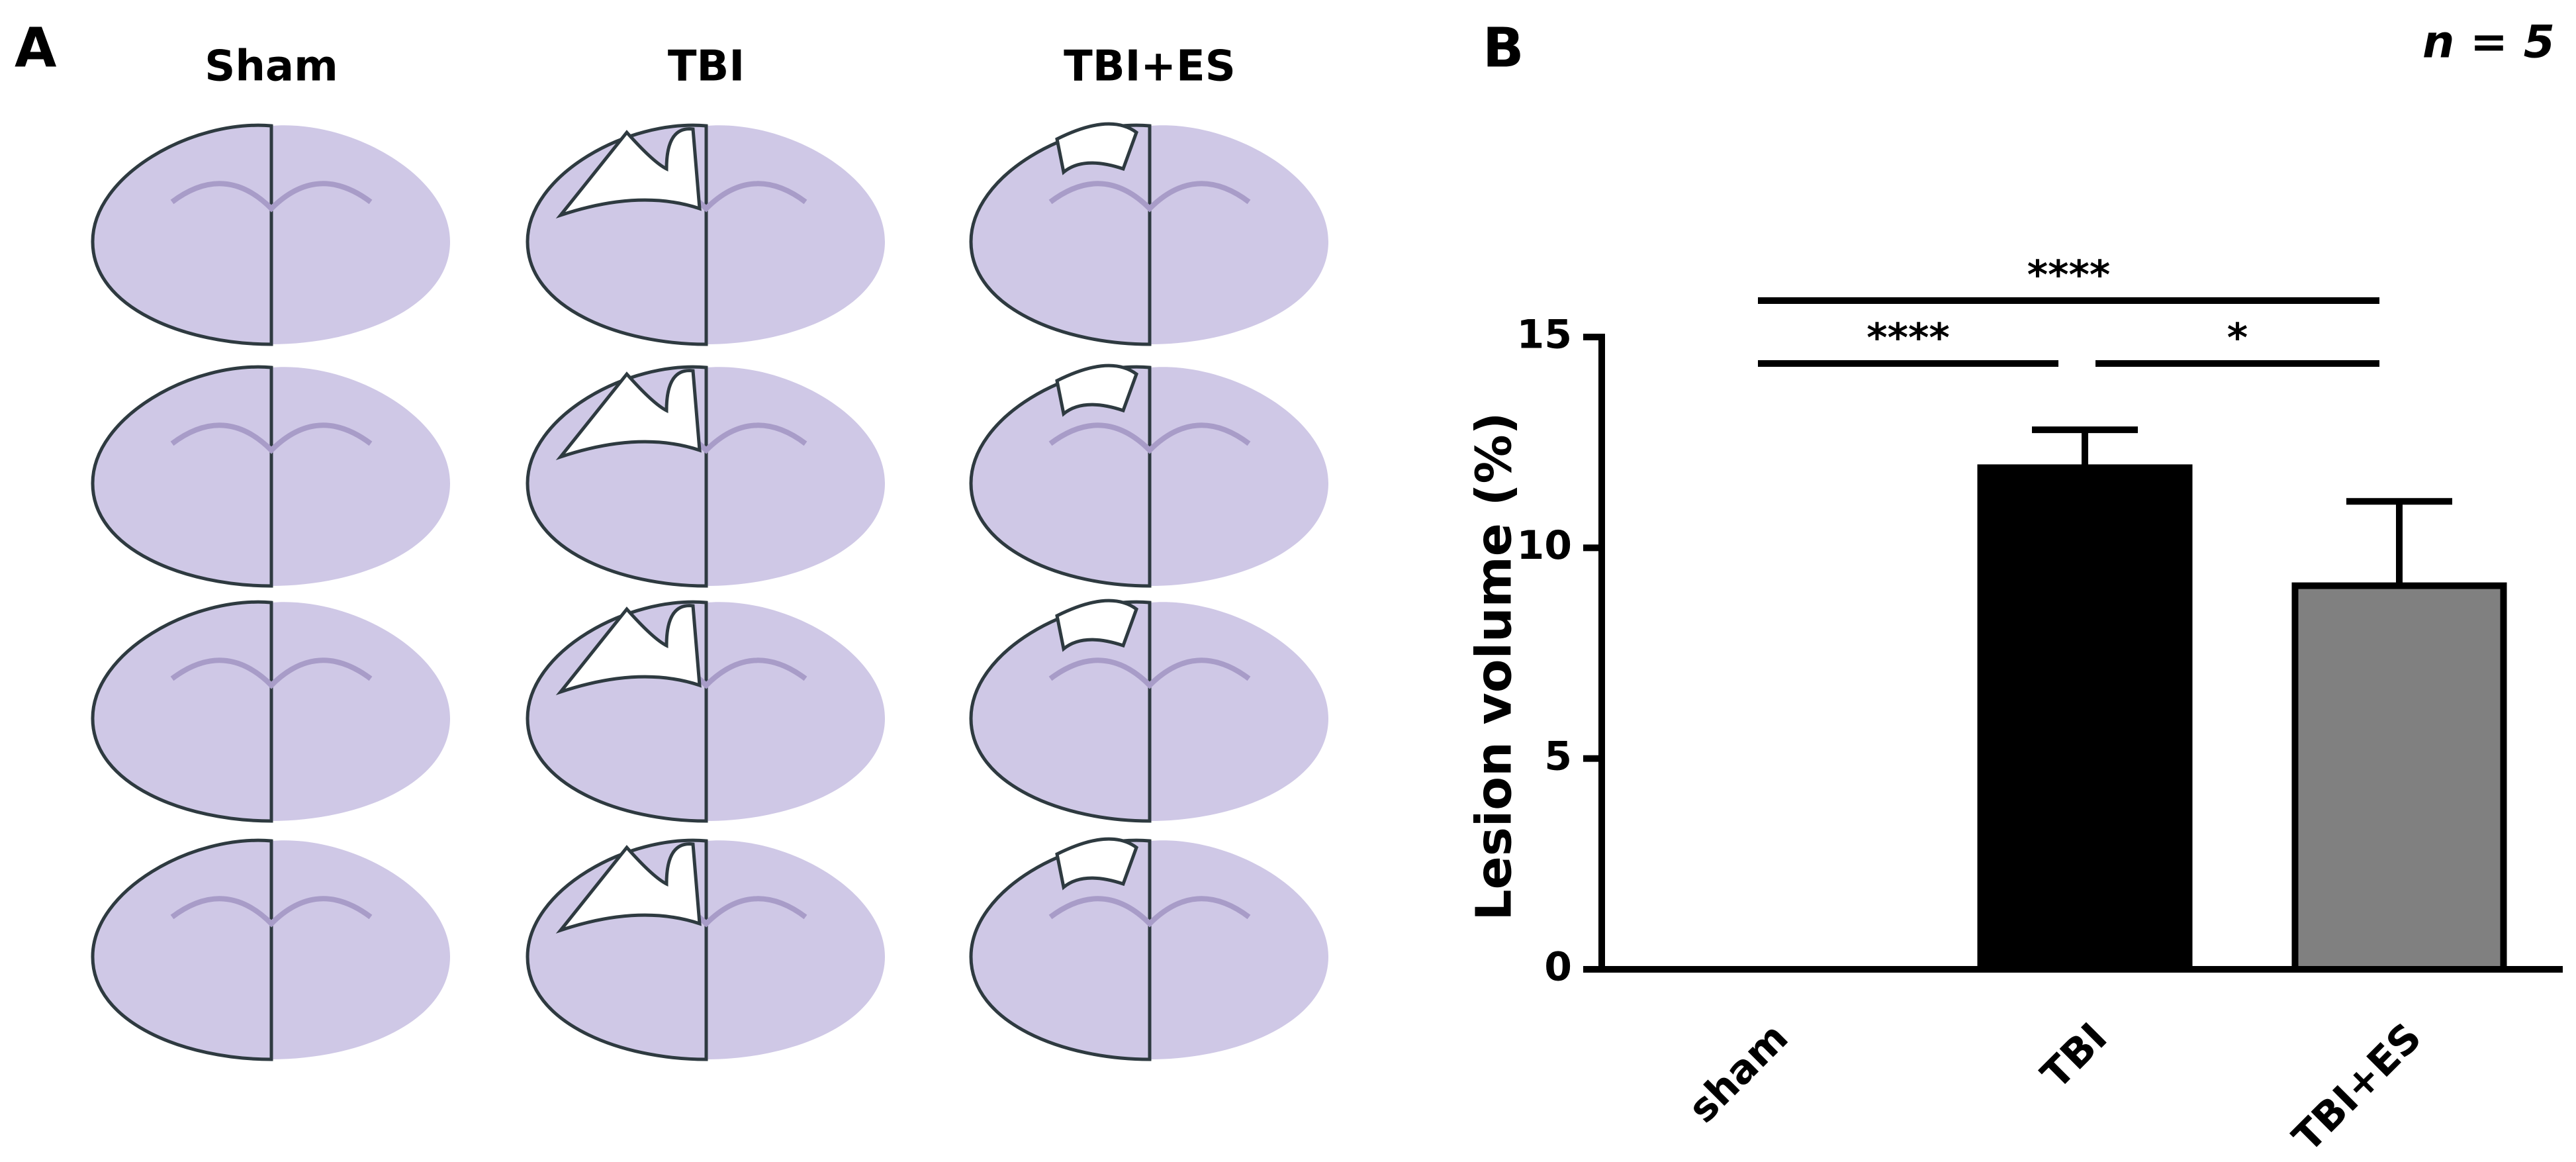 The image size is (2576, 1162). I want to click on y-tick-label: 10, so click(1545, 545).